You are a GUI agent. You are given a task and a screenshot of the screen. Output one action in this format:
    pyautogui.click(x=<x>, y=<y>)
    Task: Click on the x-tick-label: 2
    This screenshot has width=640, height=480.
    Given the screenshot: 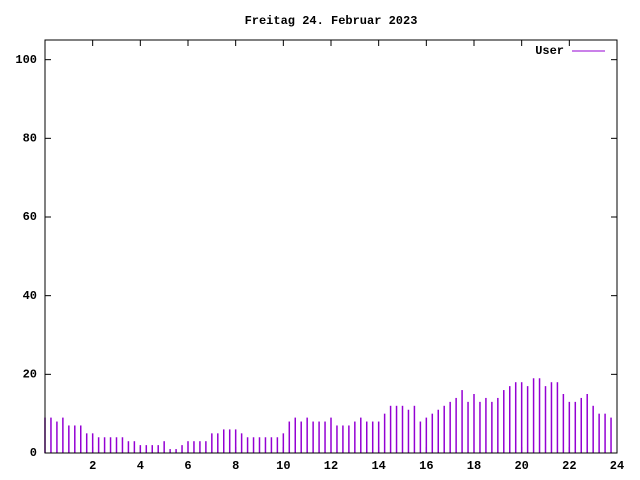 What is the action you would take?
    pyautogui.click(x=92, y=466)
    